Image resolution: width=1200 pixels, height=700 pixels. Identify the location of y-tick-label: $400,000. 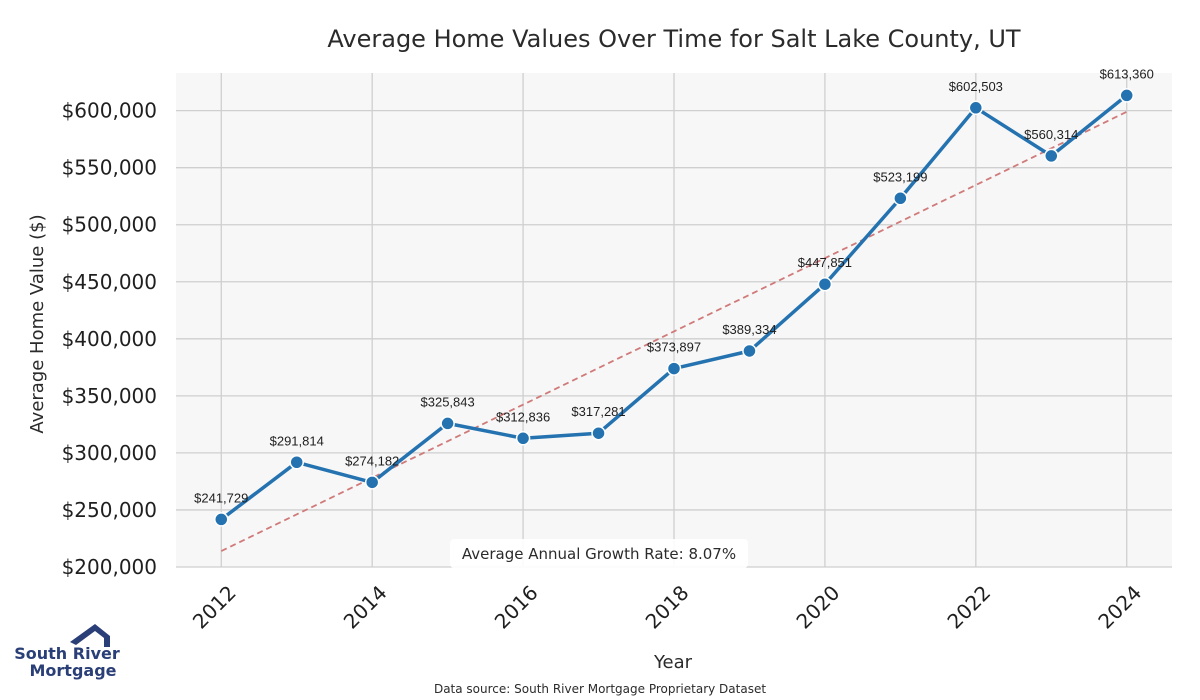
(109, 339).